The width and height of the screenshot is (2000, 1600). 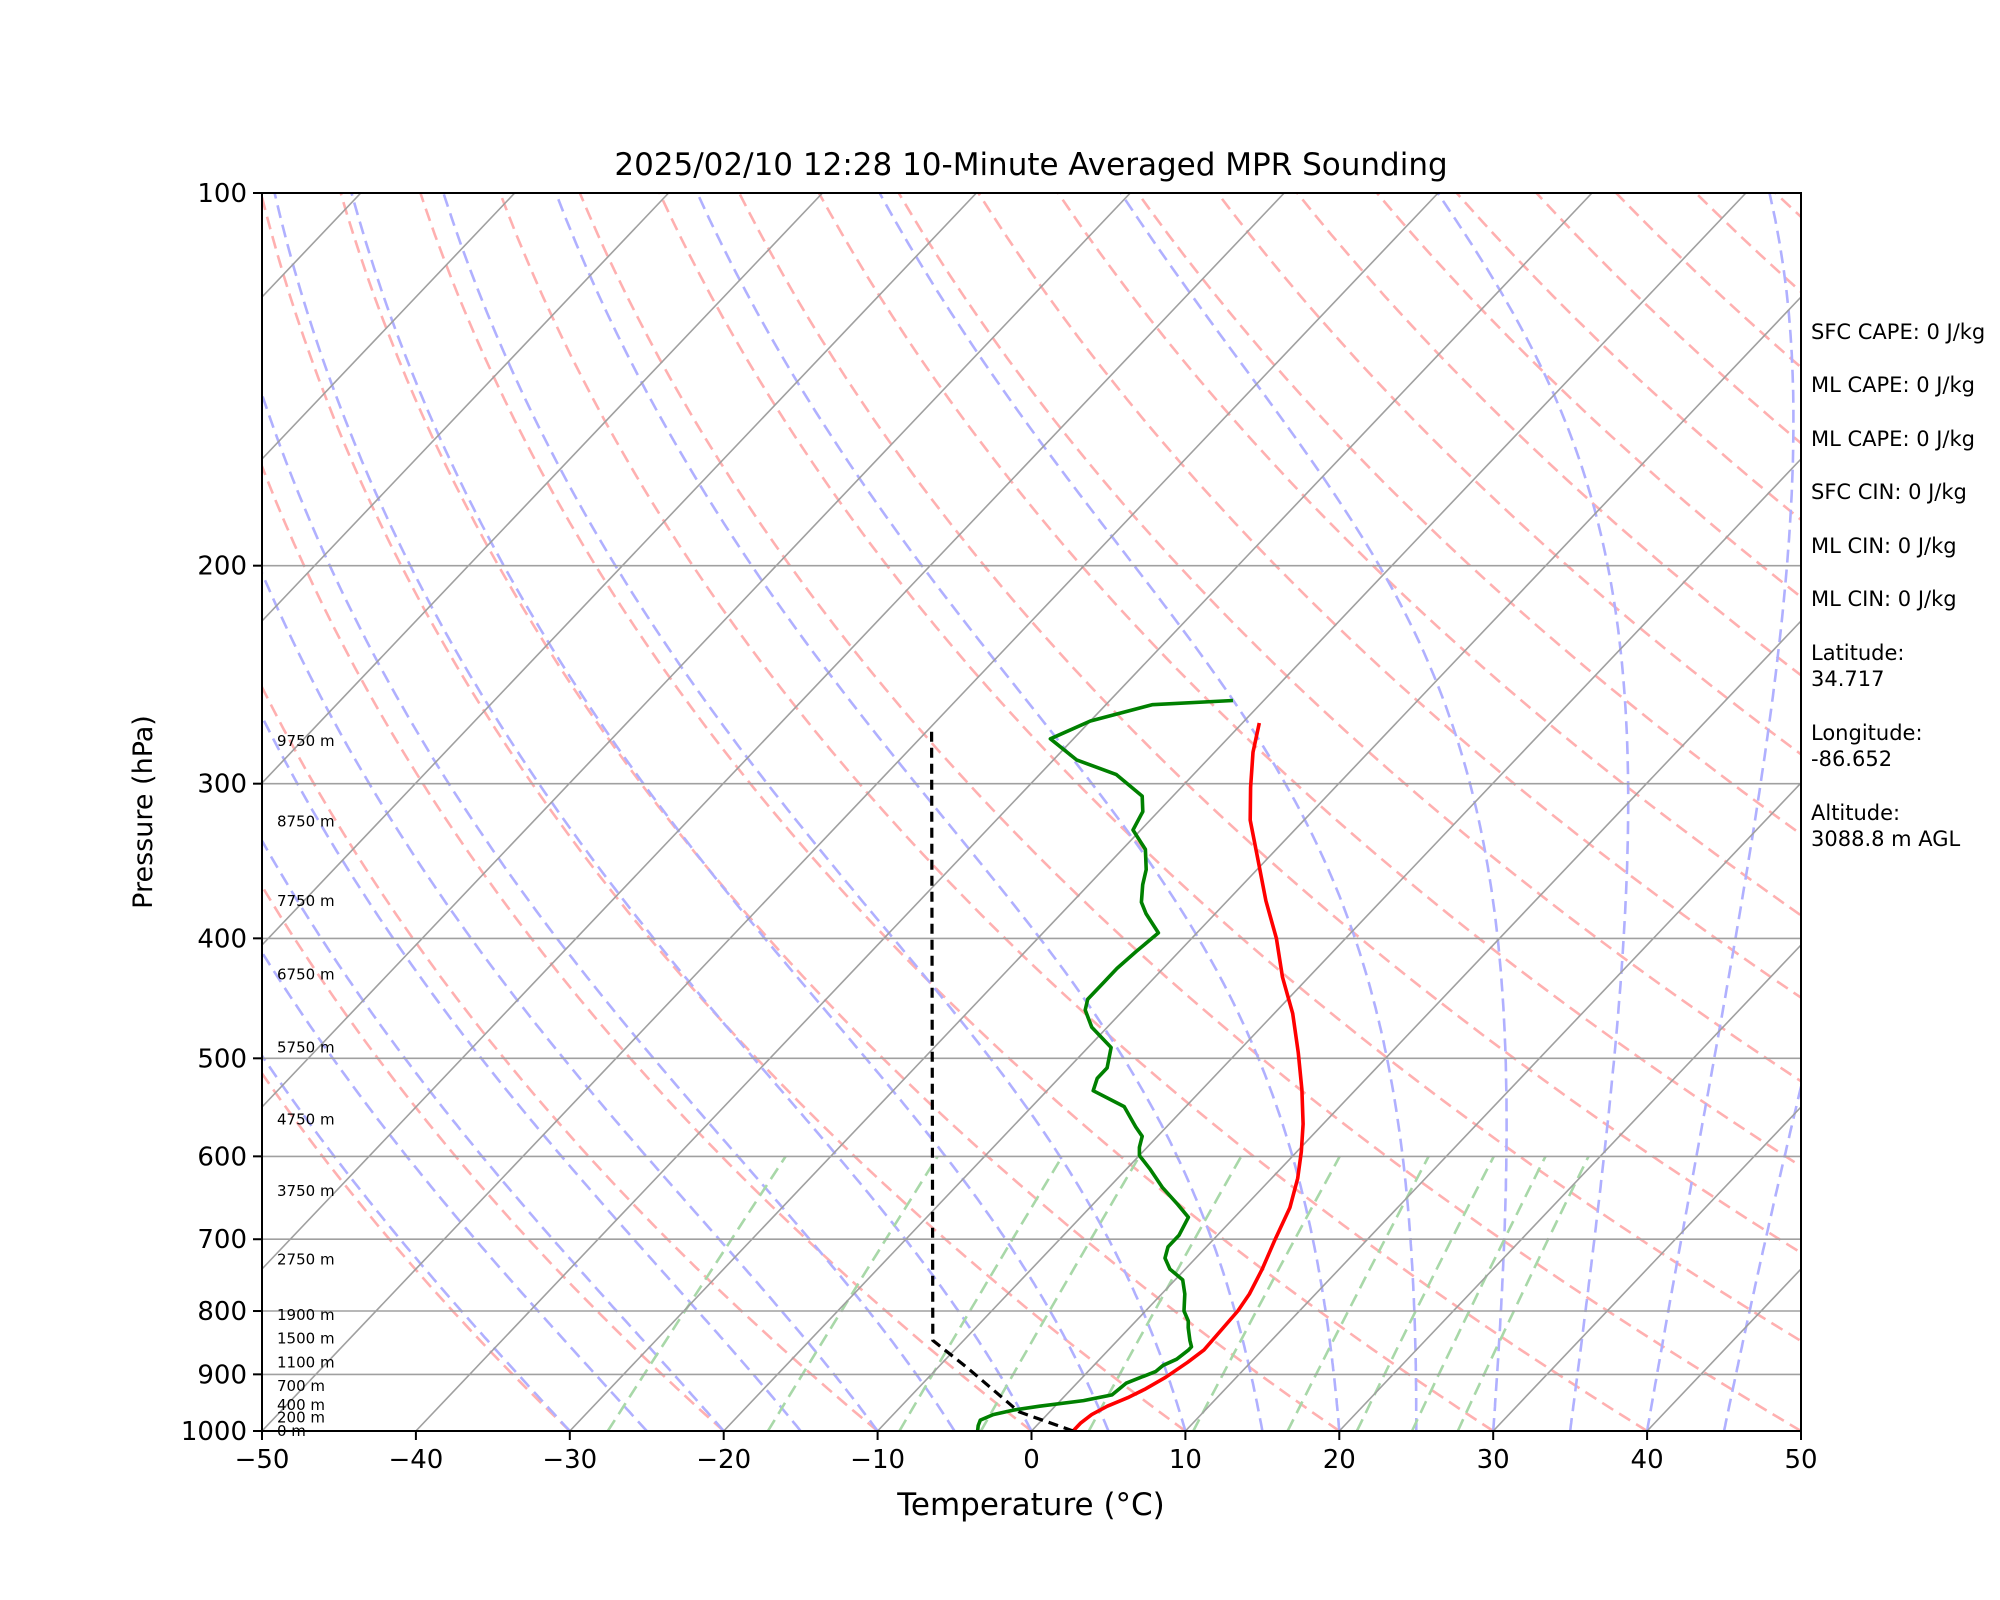 I want to click on y-axis-label: Pressure (hPa), so click(x=143, y=812).